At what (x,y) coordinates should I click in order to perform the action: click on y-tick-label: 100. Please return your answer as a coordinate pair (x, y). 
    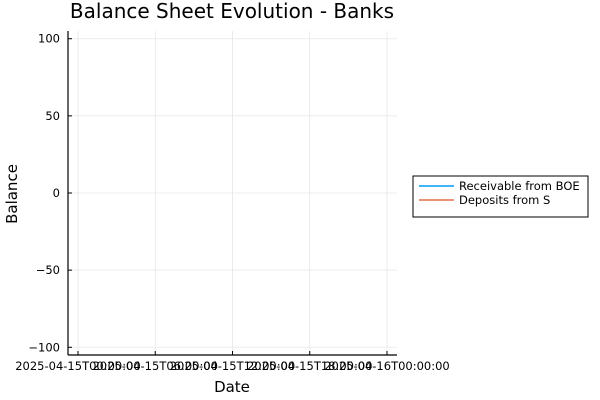
    Looking at the image, I should click on (49, 39).